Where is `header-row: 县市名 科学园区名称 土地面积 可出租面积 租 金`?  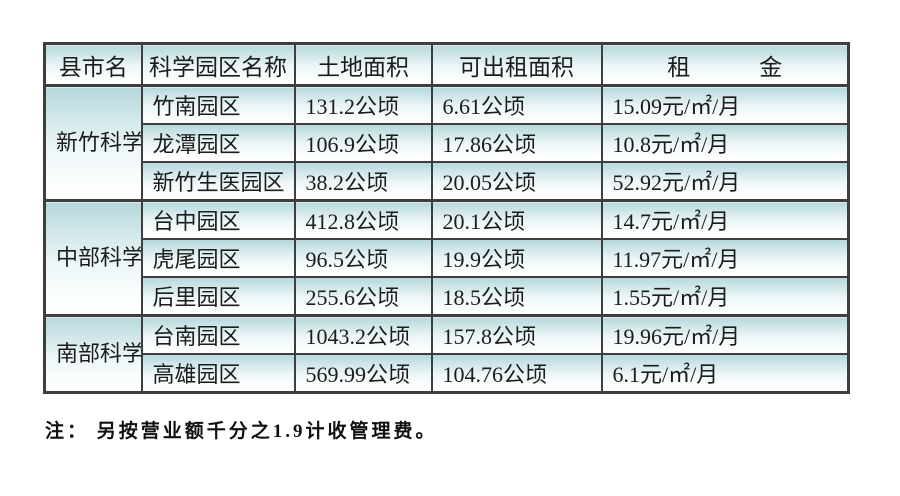
header-row: 县市名 科学园区名称 土地面积 可出租面积 租 金 is located at coordinates (446, 64).